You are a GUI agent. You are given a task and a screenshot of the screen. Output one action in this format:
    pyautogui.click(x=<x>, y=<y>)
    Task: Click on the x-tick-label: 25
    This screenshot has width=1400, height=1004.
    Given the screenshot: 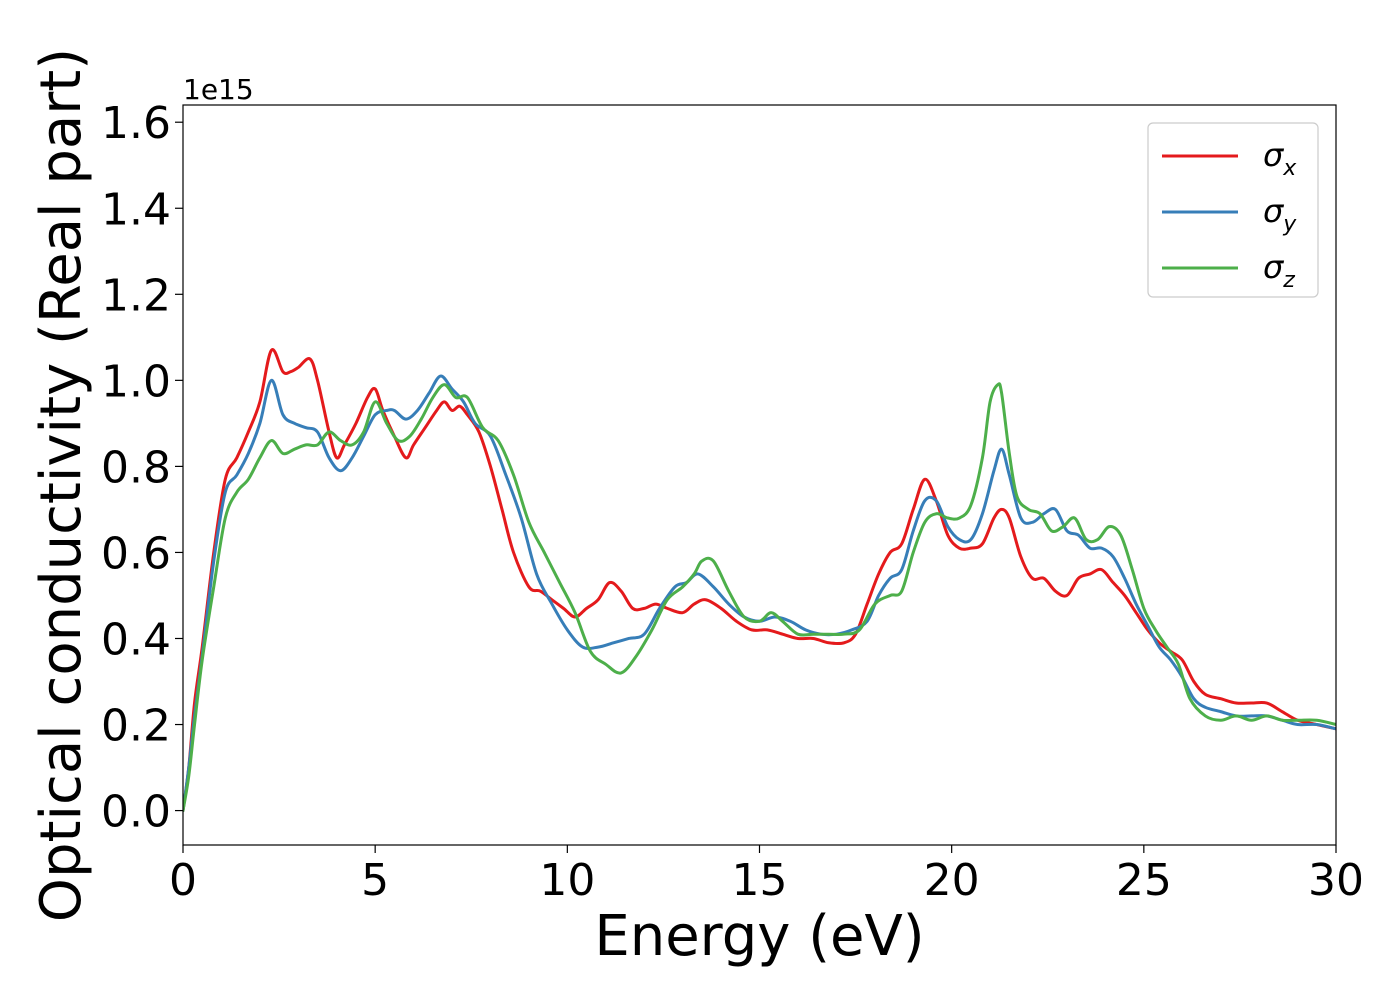 What is the action you would take?
    pyautogui.click(x=1144, y=880)
    